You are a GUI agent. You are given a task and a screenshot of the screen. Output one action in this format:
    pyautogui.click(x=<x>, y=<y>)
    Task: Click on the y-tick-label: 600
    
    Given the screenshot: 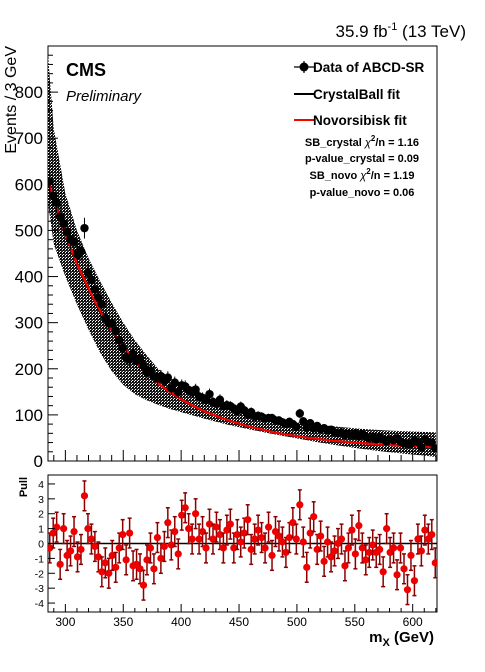 What is the action you would take?
    pyautogui.click(x=29, y=184)
    